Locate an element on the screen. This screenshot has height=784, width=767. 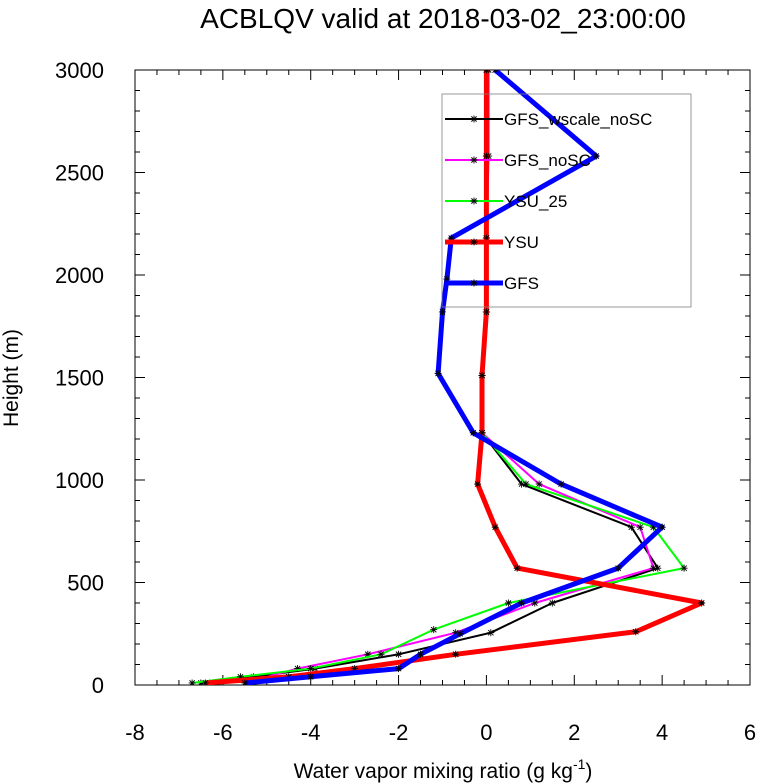
legend-item-YSU: YSU is located at coordinates (492, 242).